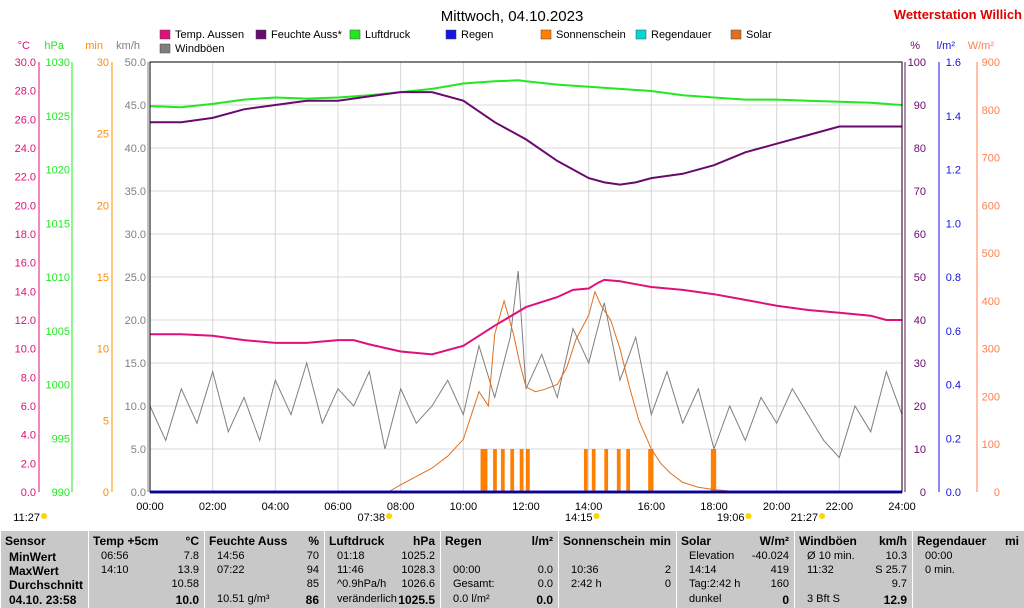  Describe the element at coordinates (705, 599) in the screenshot. I see `table-cell-time: dunkel` at that location.